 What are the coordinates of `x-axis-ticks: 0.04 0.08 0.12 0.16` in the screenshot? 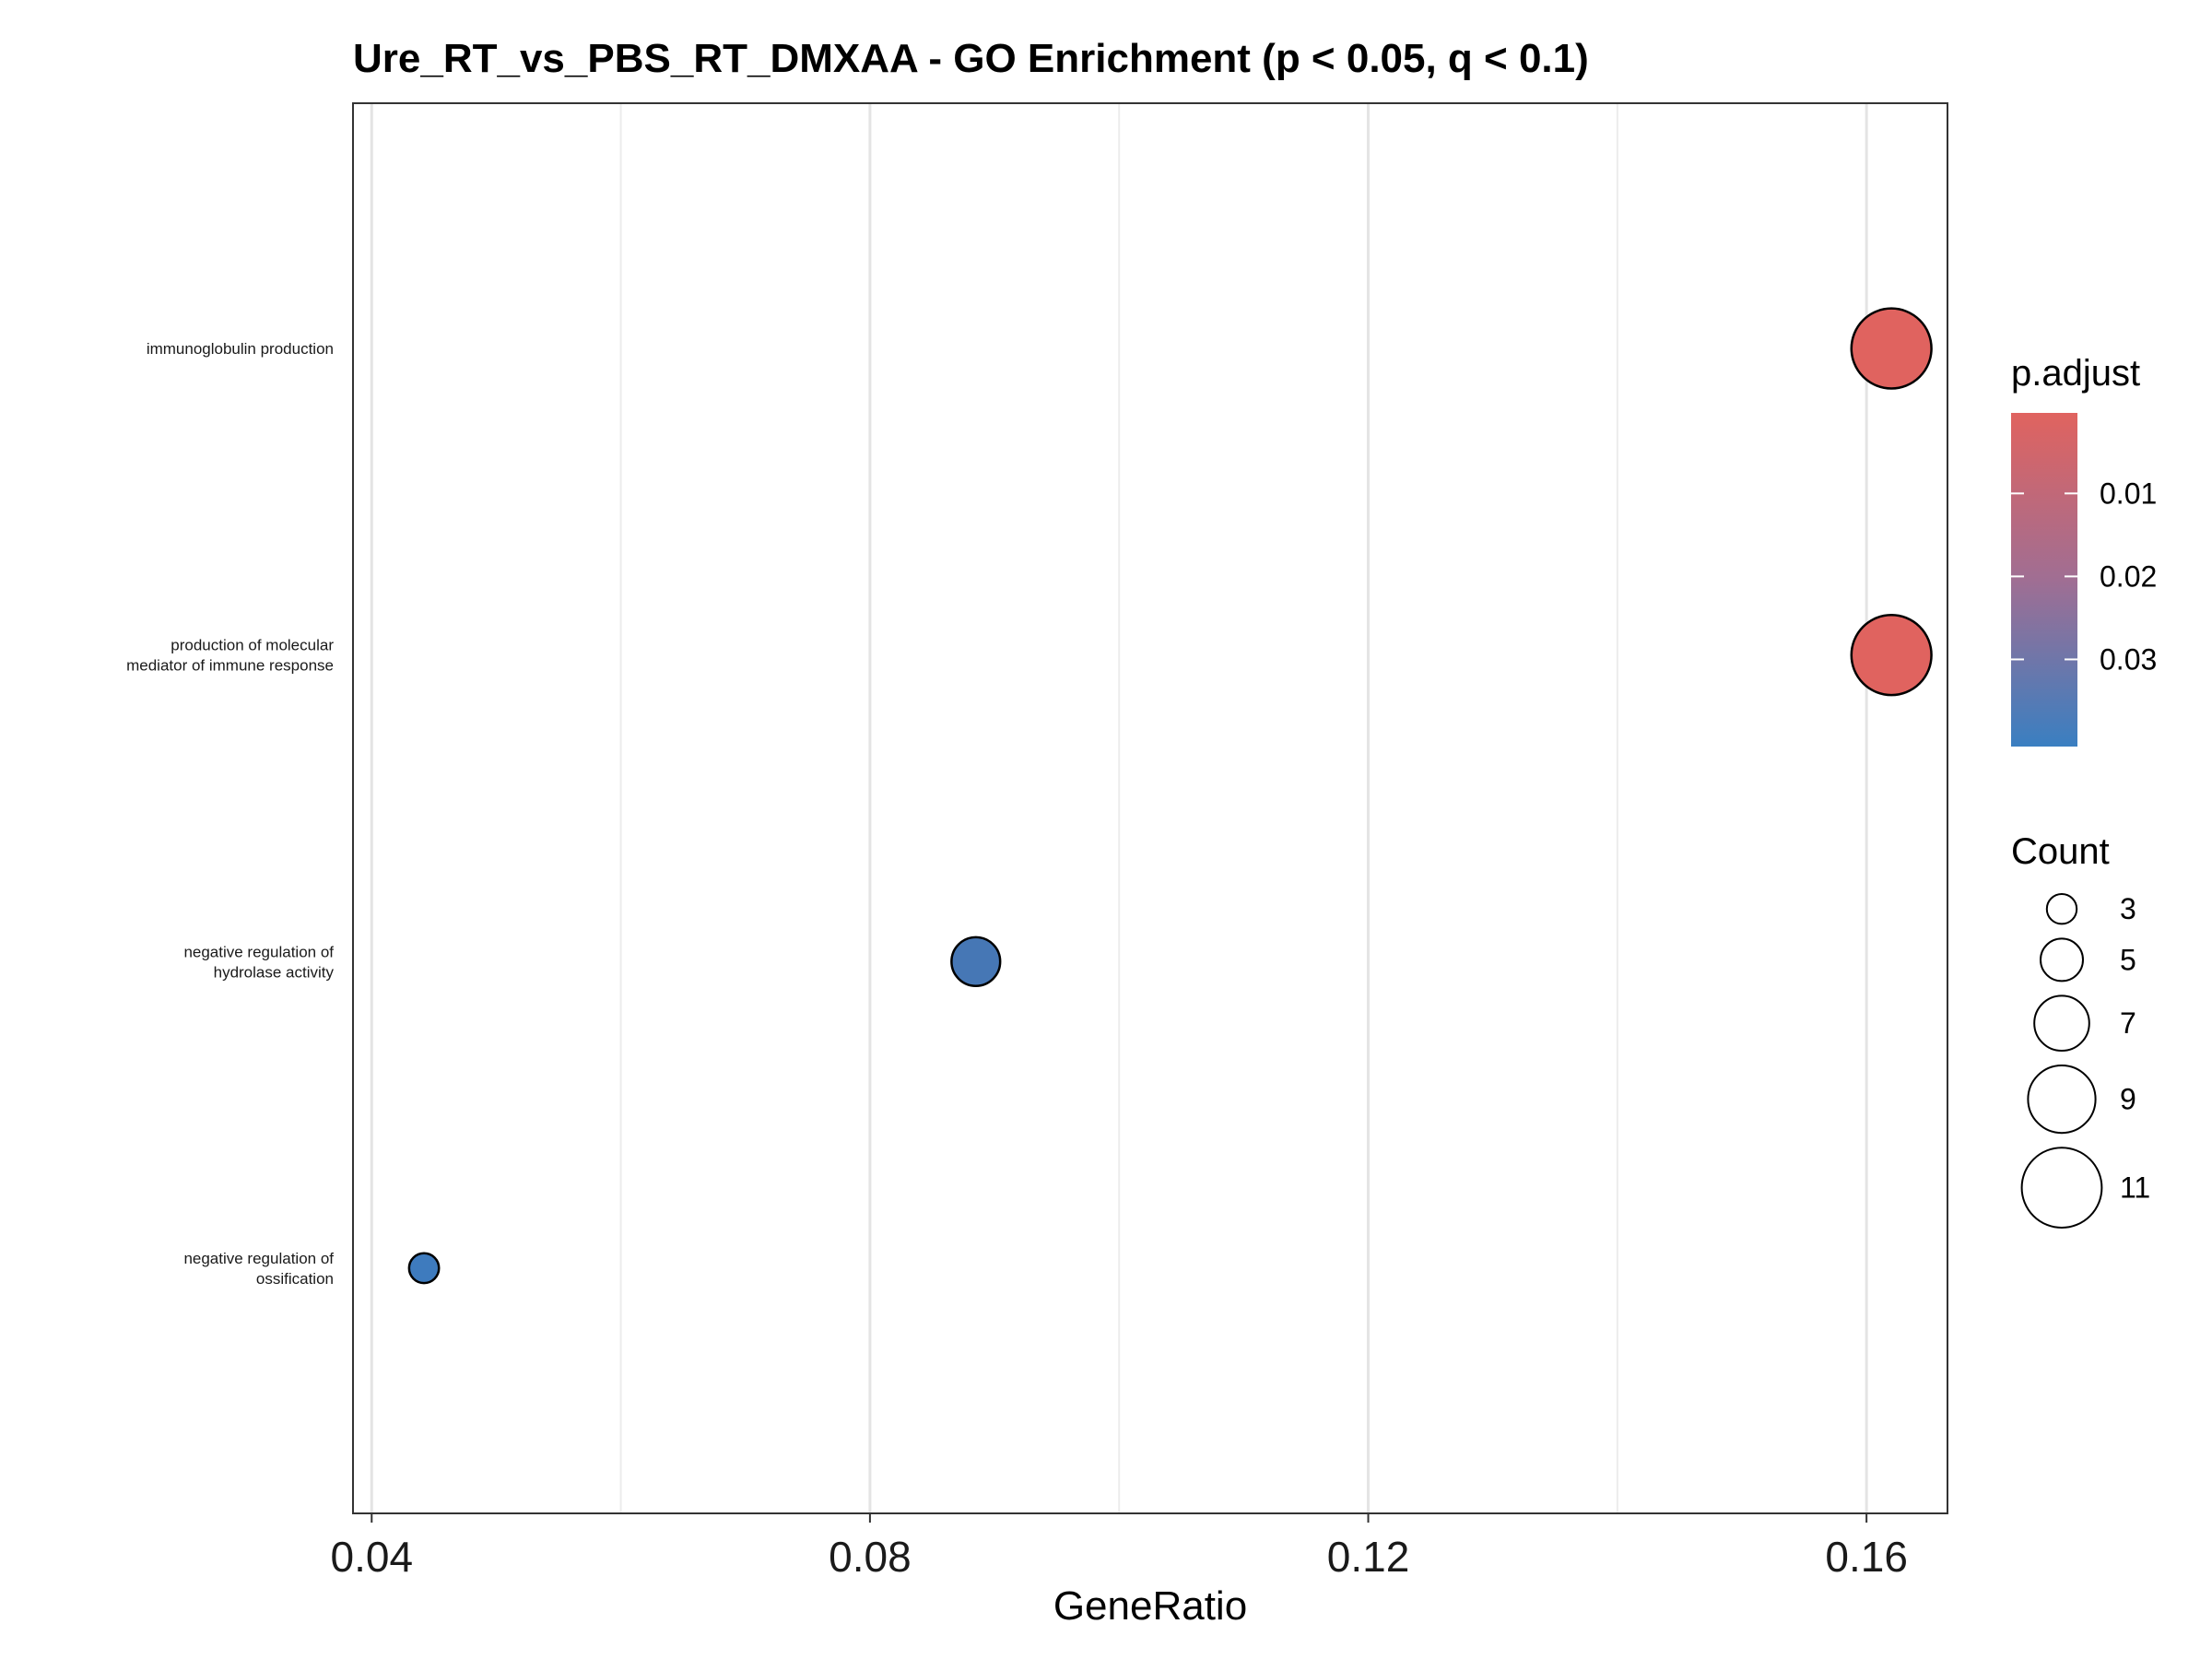 It's located at (1119, 1547).